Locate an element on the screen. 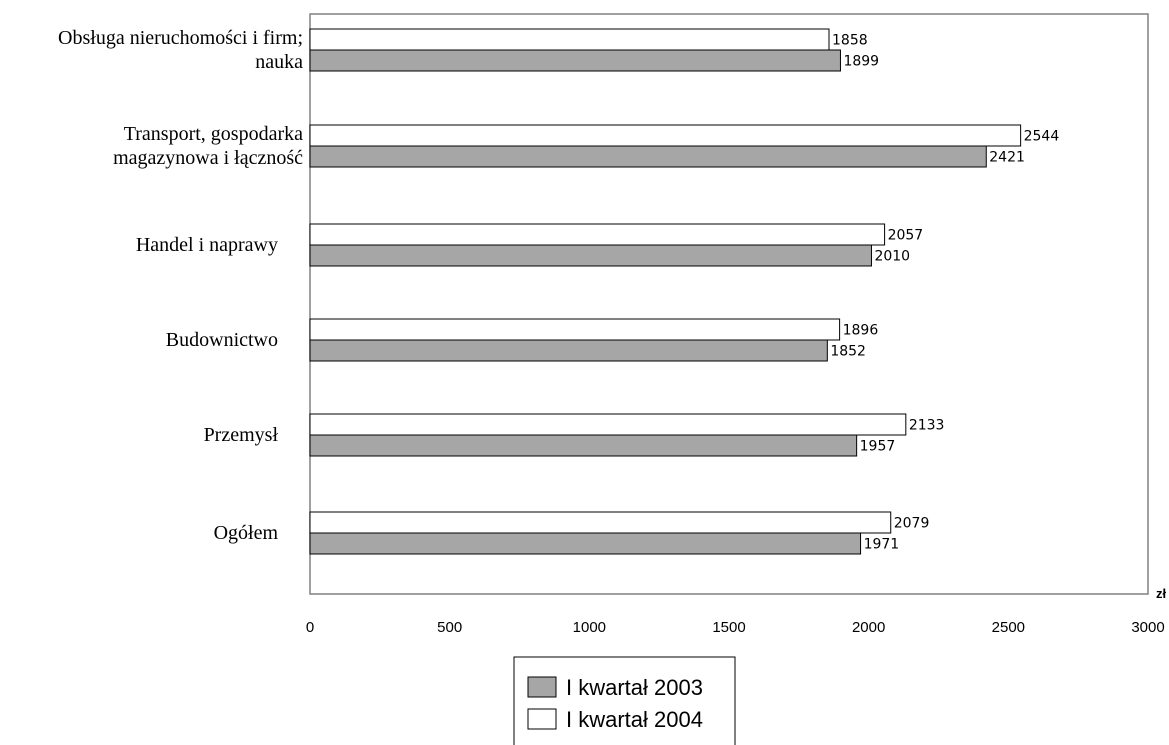  category-label: Budownictwo is located at coordinates (222, 340).